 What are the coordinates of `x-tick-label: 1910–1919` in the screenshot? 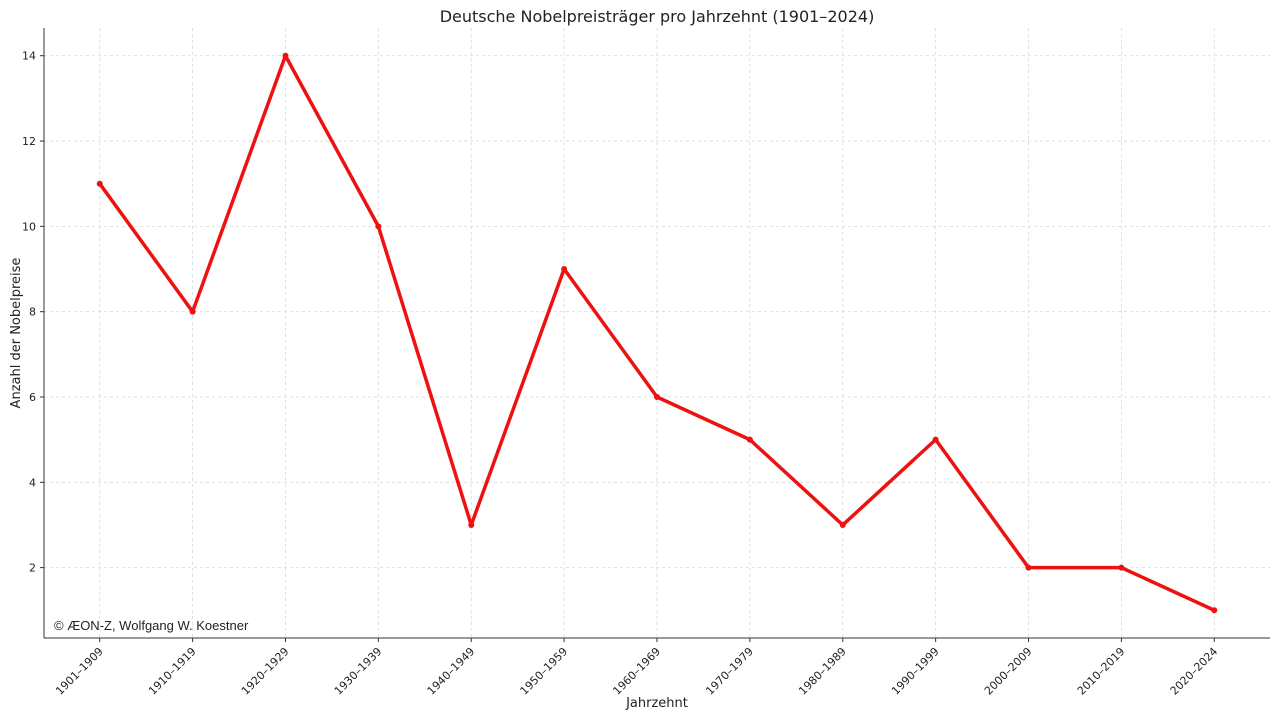 It's located at (172, 671).